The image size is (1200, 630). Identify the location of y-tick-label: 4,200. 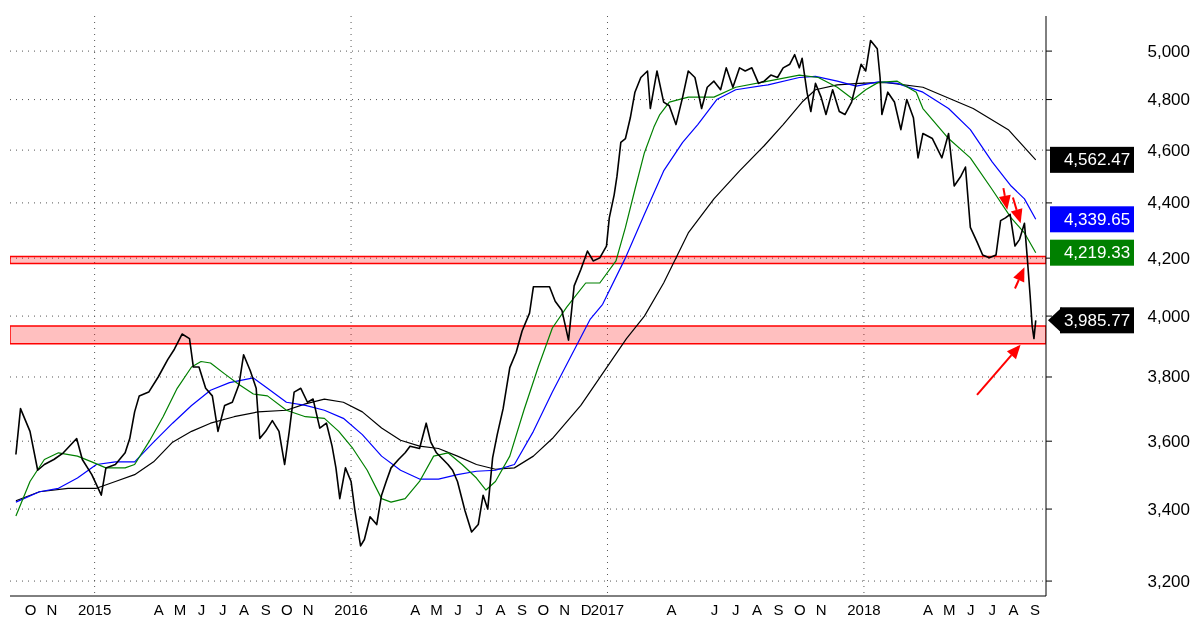
(1168, 258).